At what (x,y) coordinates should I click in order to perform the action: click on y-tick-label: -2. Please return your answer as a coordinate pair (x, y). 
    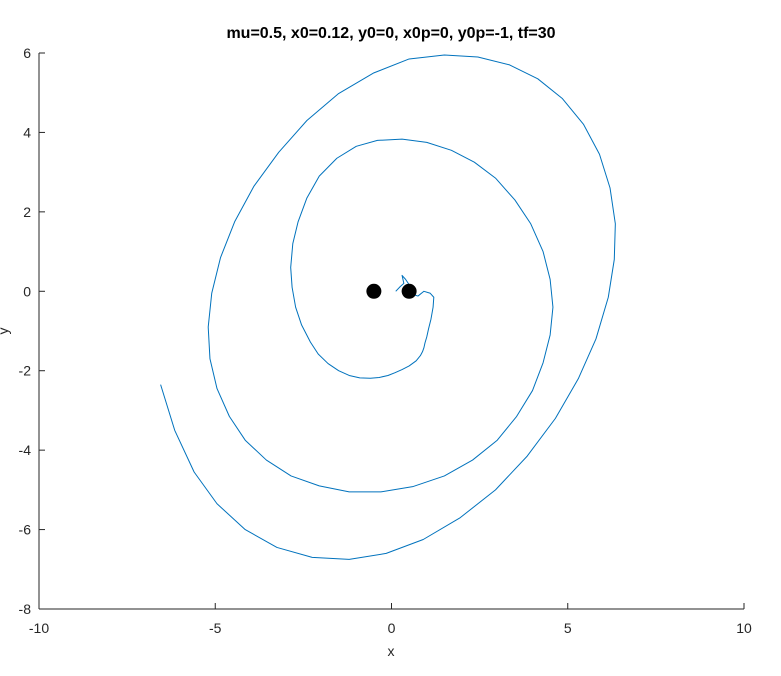
    Looking at the image, I should click on (25, 371).